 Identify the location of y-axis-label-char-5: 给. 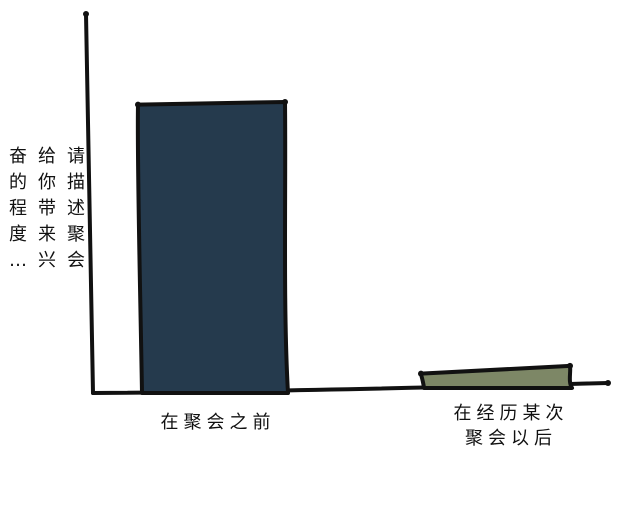
(47, 156).